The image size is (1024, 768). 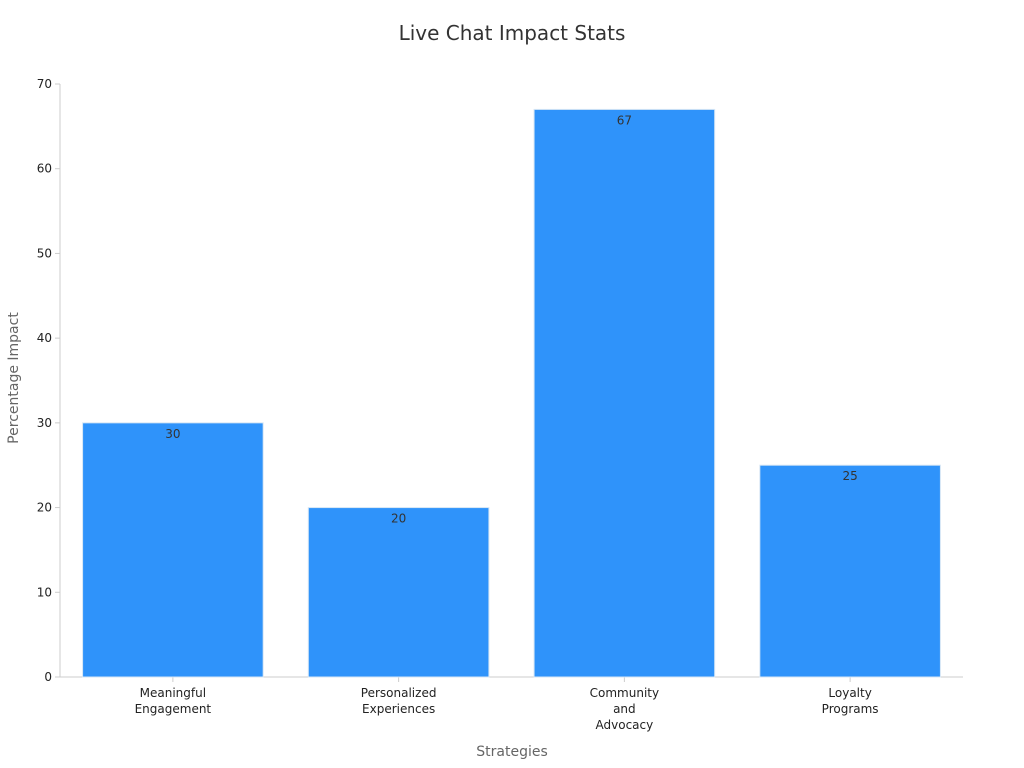 What do you see at coordinates (849, 476) in the screenshot?
I see `bar-value-label: 25` at bounding box center [849, 476].